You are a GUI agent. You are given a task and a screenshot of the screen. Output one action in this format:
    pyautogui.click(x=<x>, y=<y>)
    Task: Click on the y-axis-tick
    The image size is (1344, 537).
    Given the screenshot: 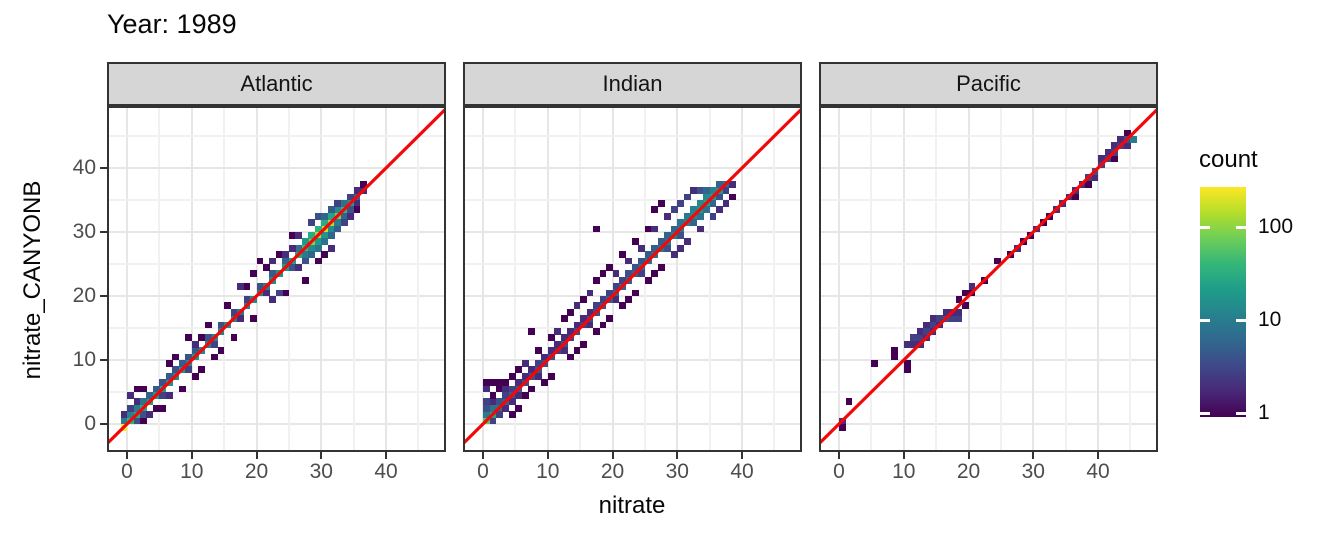 What is the action you would take?
    pyautogui.click(x=103, y=424)
    